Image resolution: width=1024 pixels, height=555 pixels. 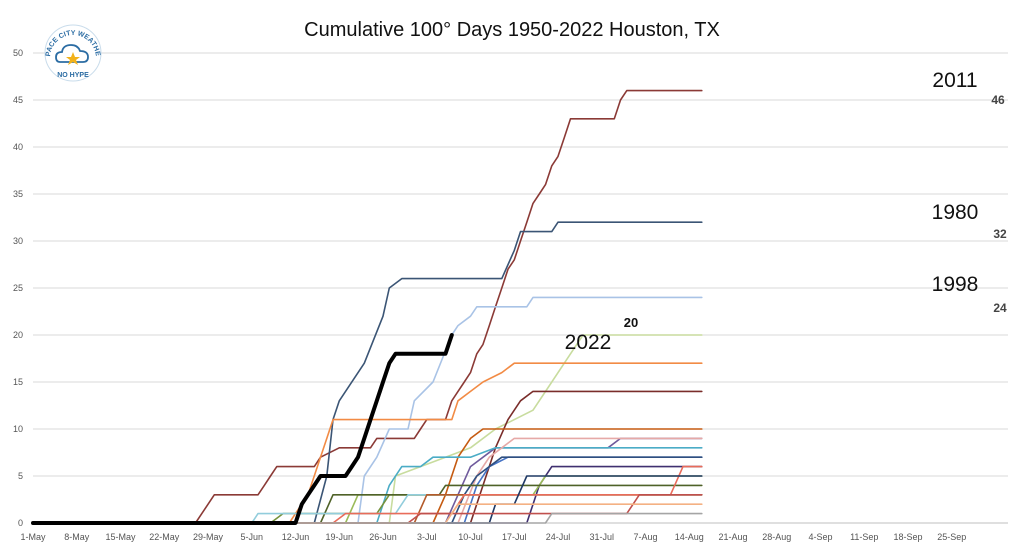 What do you see at coordinates (51, 41) in the screenshot?
I see `logo: SPACE CITY WEATHER NO HYPE` at bounding box center [51, 41].